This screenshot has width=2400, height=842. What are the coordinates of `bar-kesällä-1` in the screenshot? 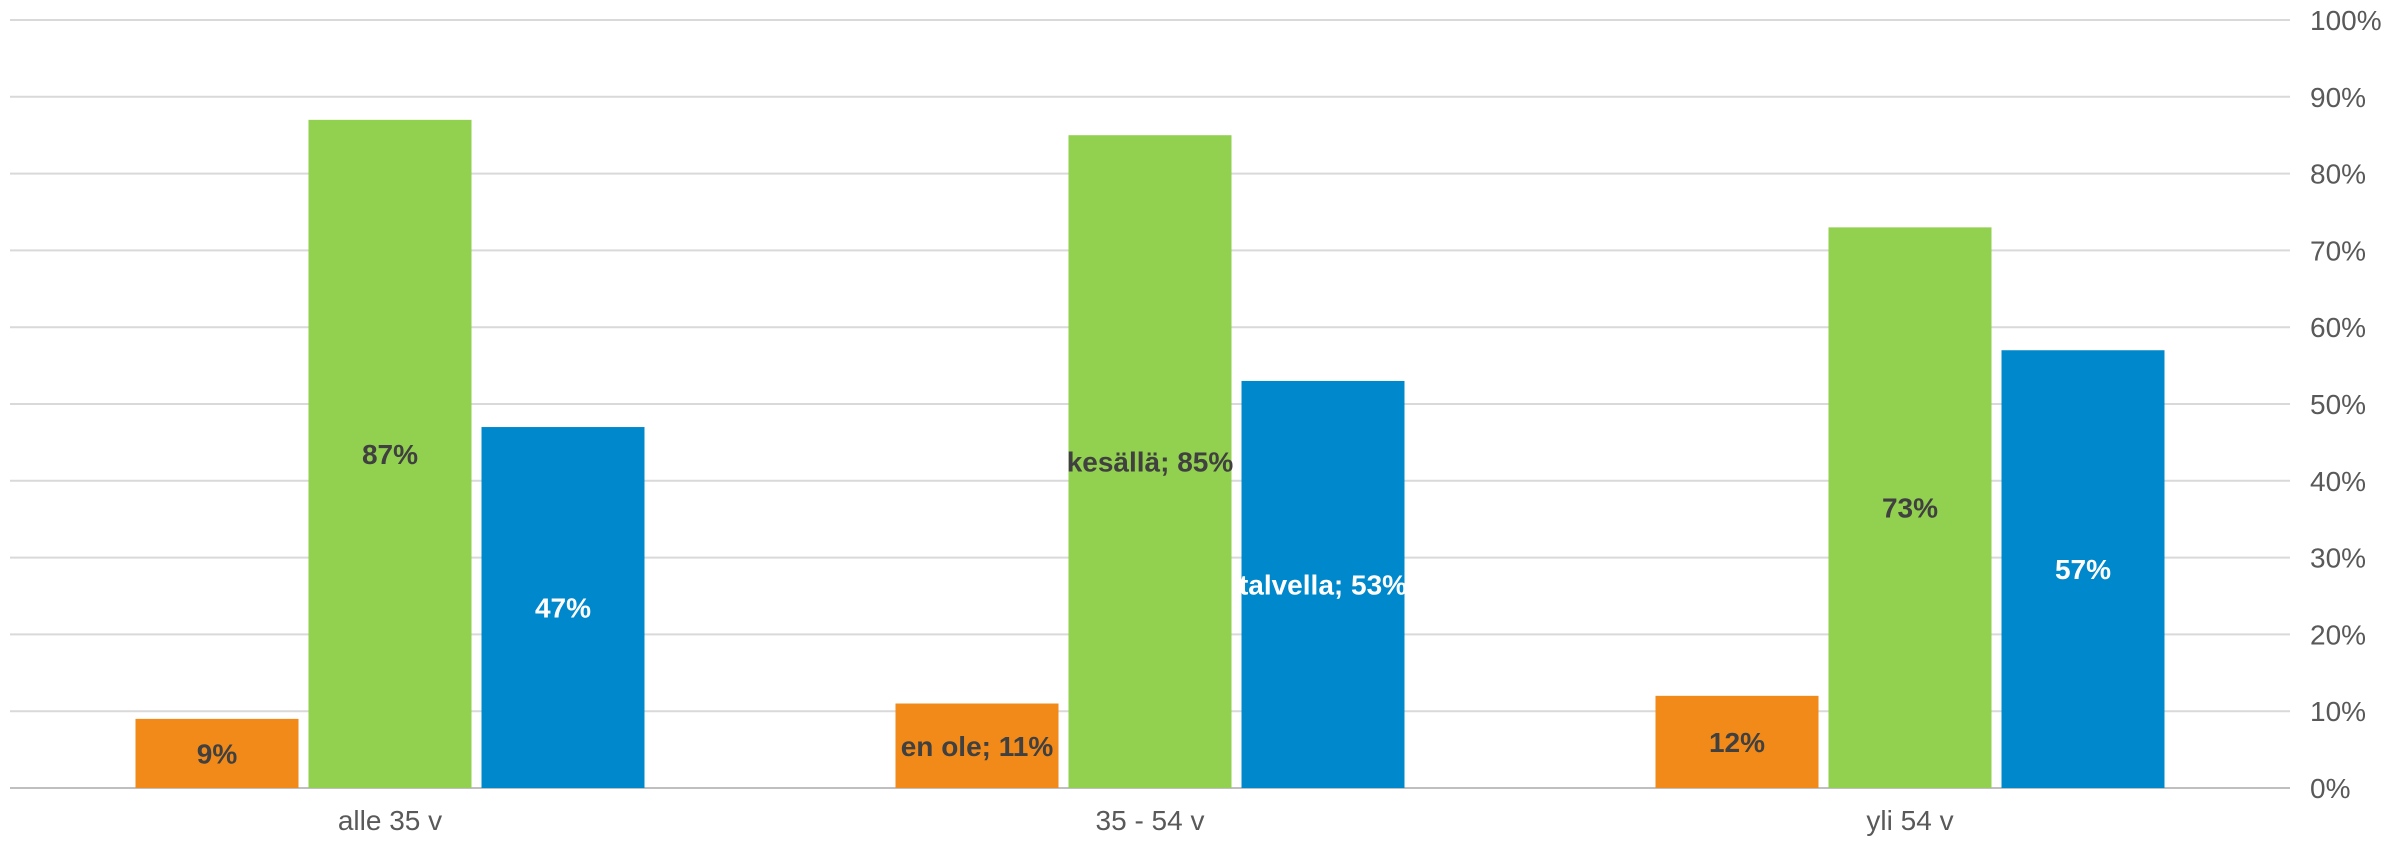 It's located at (1150, 461).